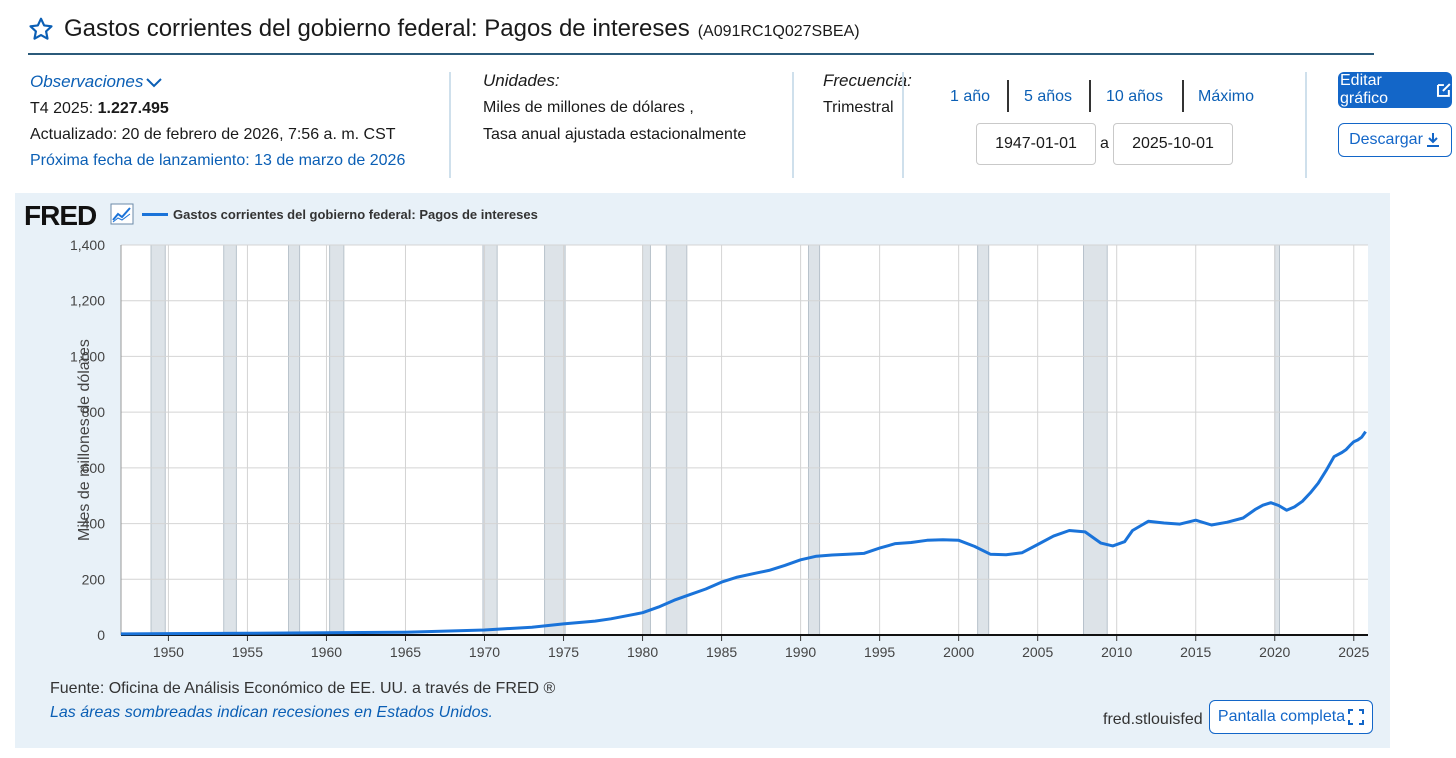  Describe the element at coordinates (970, 96) in the screenshot. I see `range-1-year-button: 1 año` at that location.